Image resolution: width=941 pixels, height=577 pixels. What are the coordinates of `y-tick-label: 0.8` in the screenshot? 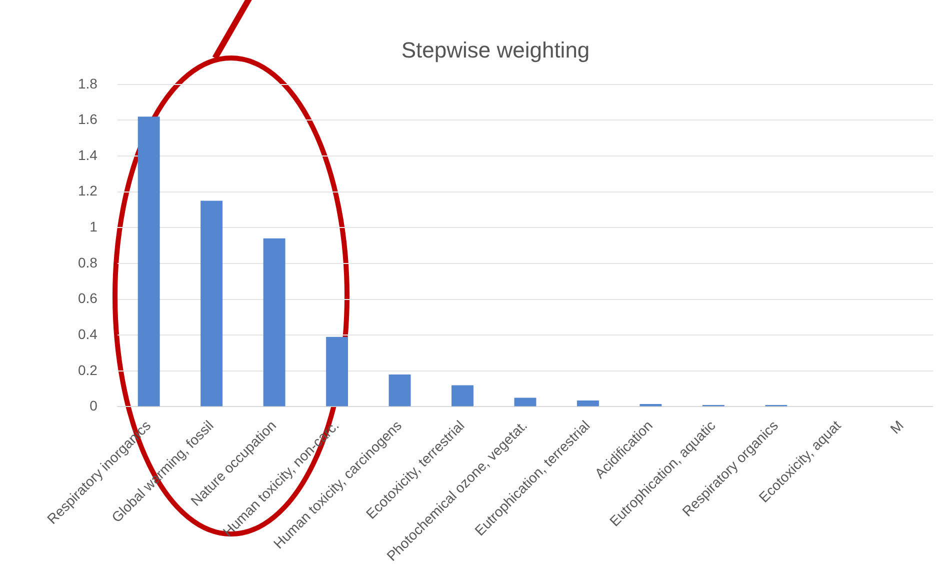 It's located at (88, 262).